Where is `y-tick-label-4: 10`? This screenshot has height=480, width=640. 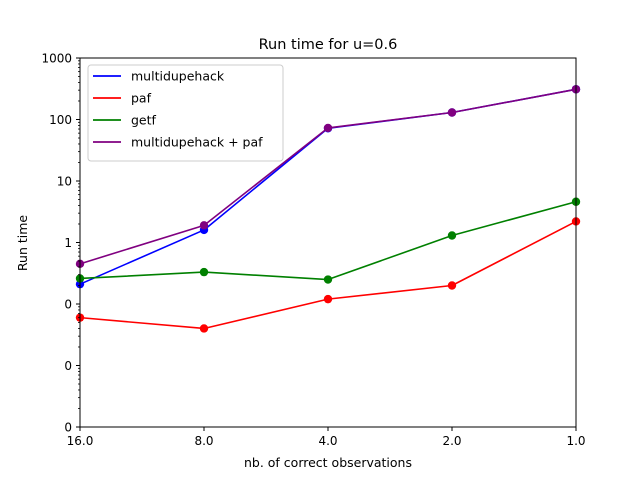
y-tick-label-4: 10 is located at coordinates (64, 182).